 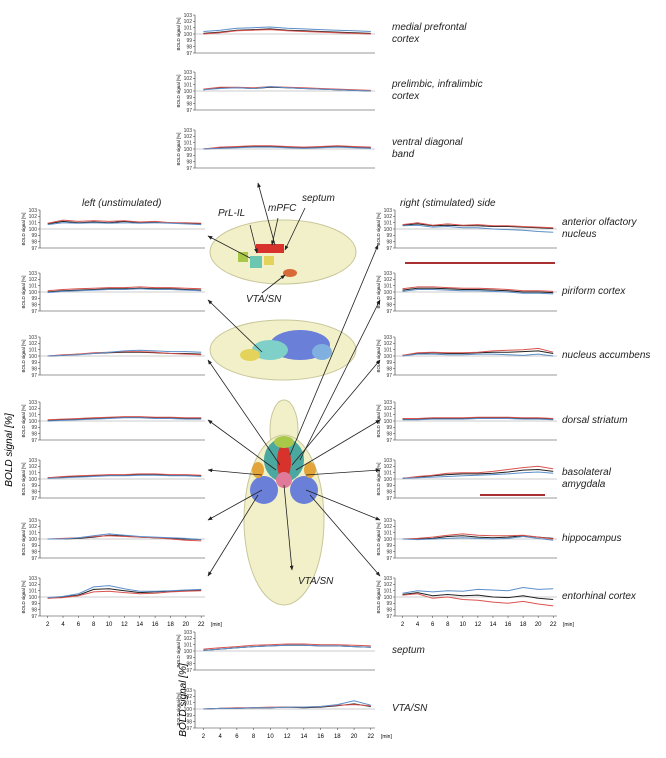 I want to click on arrows, so click(x=294, y=379).